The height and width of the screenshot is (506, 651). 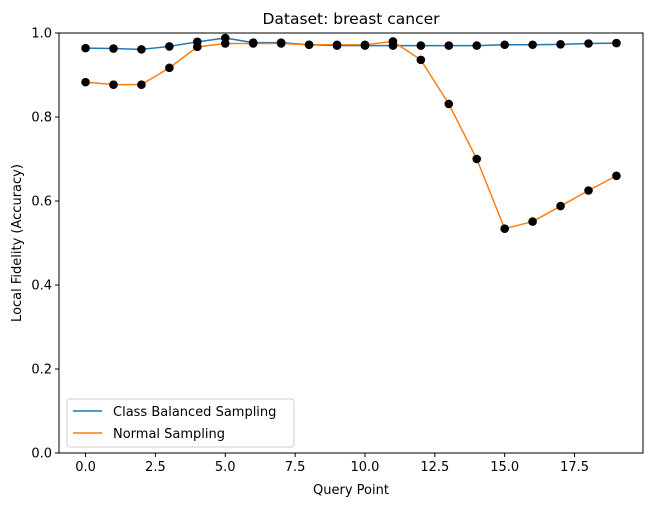 What do you see at coordinates (41, 370) in the screenshot?
I see `y-tick-label: 0.2` at bounding box center [41, 370].